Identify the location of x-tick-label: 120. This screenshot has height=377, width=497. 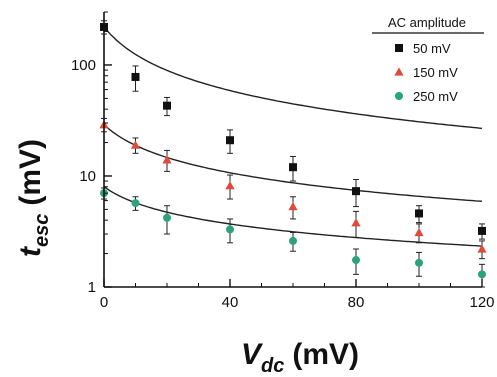
(481, 302).